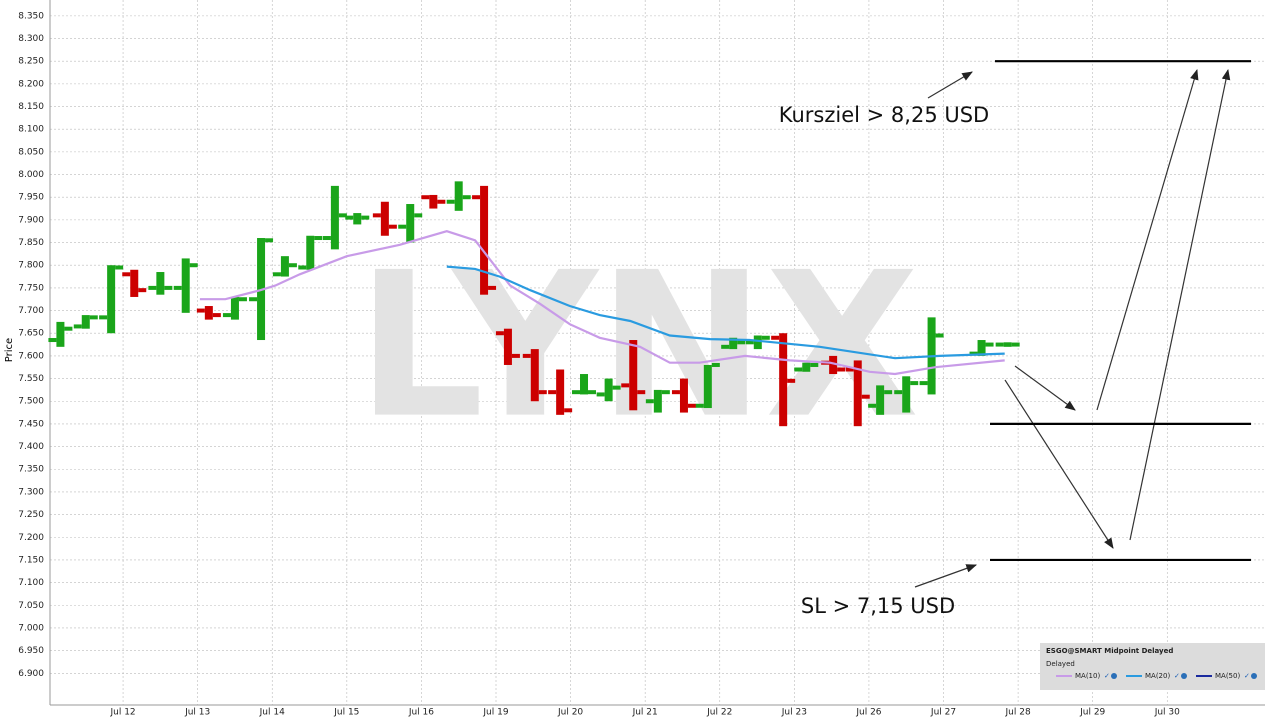 Image resolution: width=1280 pixels, height=720 pixels. Describe the element at coordinates (31, 606) in the screenshot. I see `y-tick-label: 7.050` at that location.